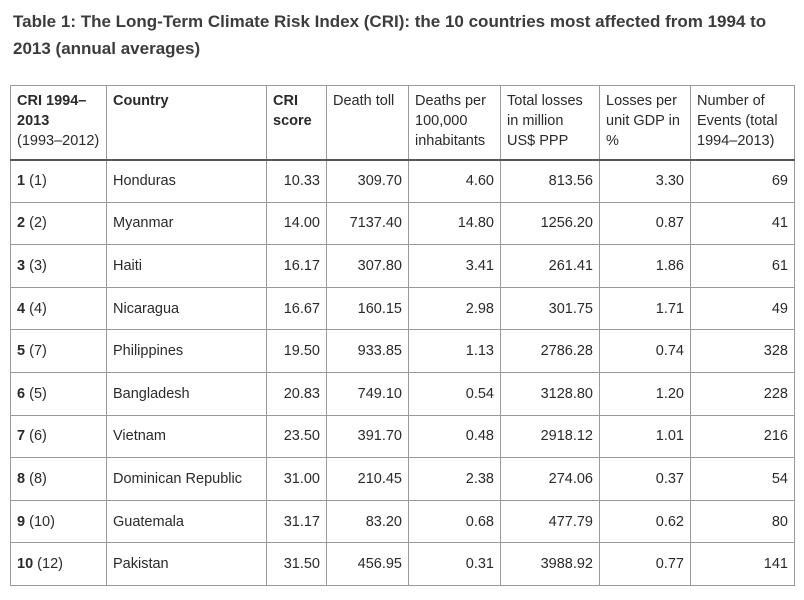 The height and width of the screenshot is (600, 804). Describe the element at coordinates (742, 122) in the screenshot. I see `header-events: Number of Events (total 1994–2013)` at that location.